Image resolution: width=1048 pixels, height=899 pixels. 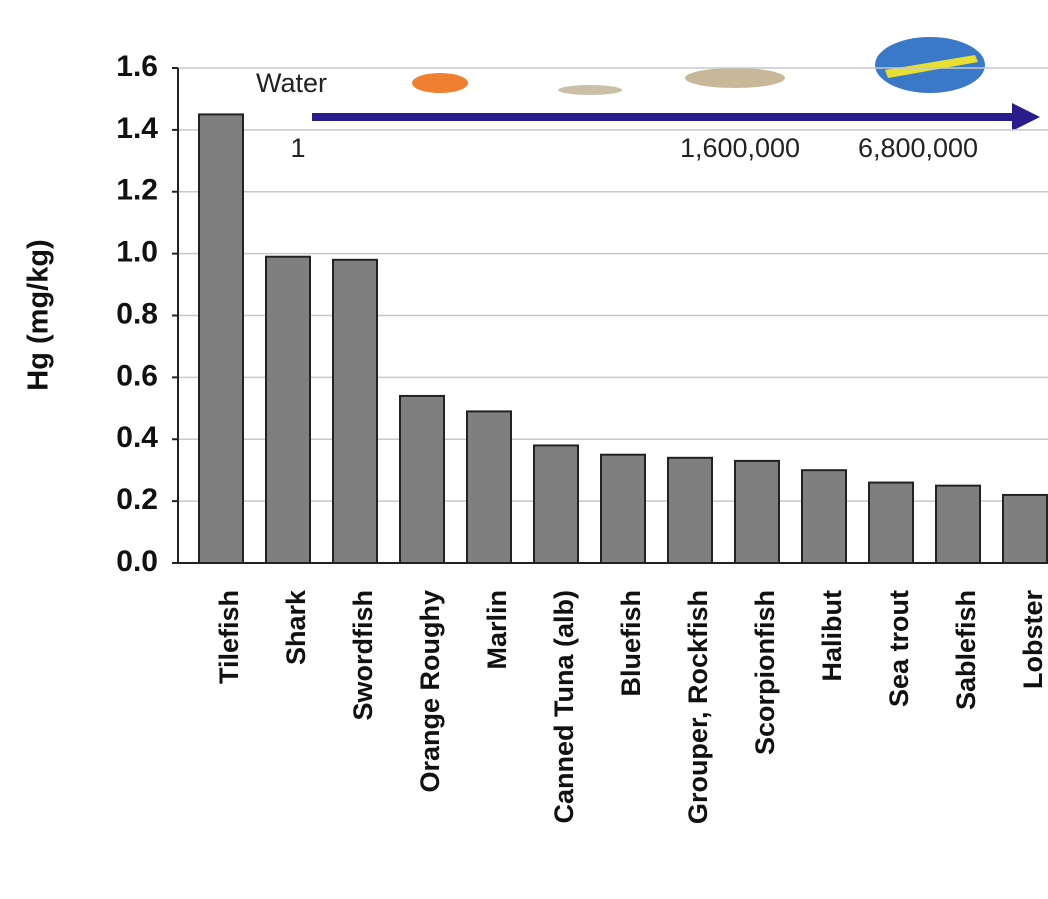 I want to click on fish-icon, so click(x=735, y=78).